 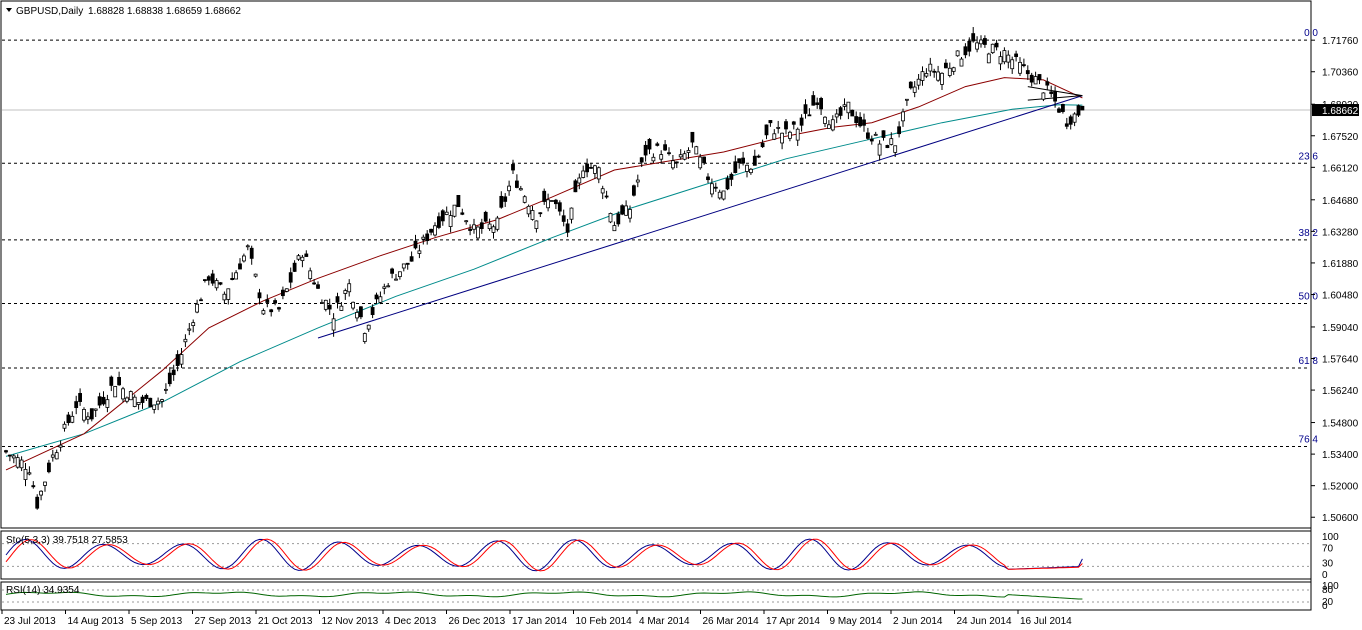 I want to click on time-tick-label: 27 Sep 2013, so click(x=223, y=621).